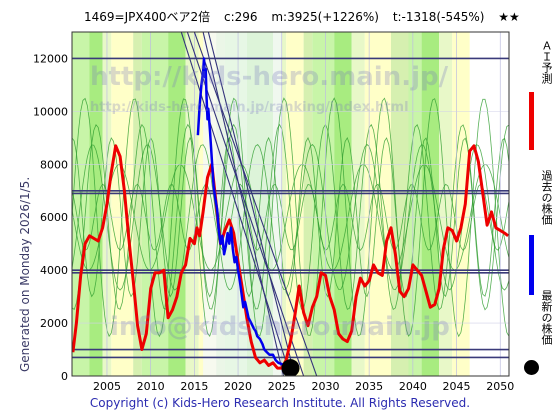 This screenshot has height=420, width=560. What do you see at coordinates (50, 58) in the screenshot?
I see `y-tick-label: 12000` at bounding box center [50, 58].